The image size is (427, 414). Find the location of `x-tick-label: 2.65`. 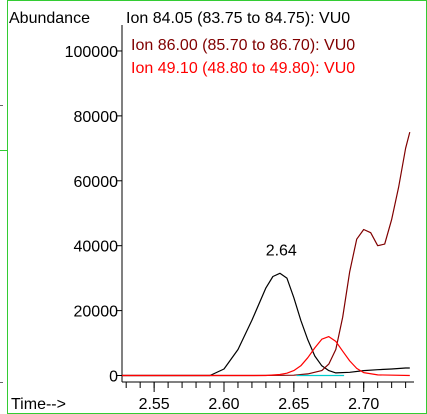

x-tick-label: 2.65 is located at coordinates (293, 404).